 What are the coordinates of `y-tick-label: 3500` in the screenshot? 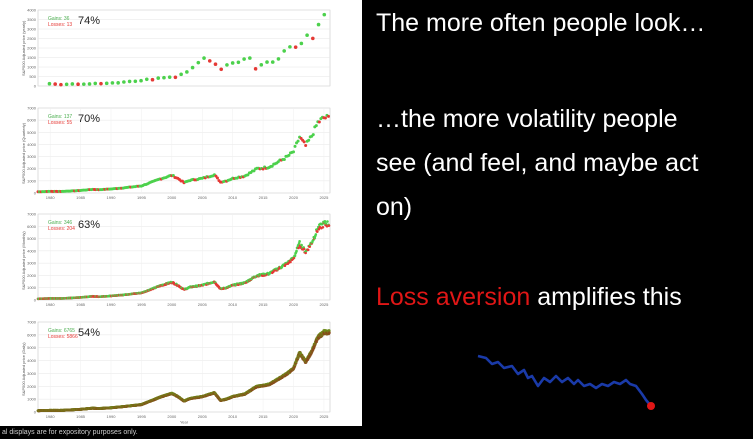 It's located at (32, 19).